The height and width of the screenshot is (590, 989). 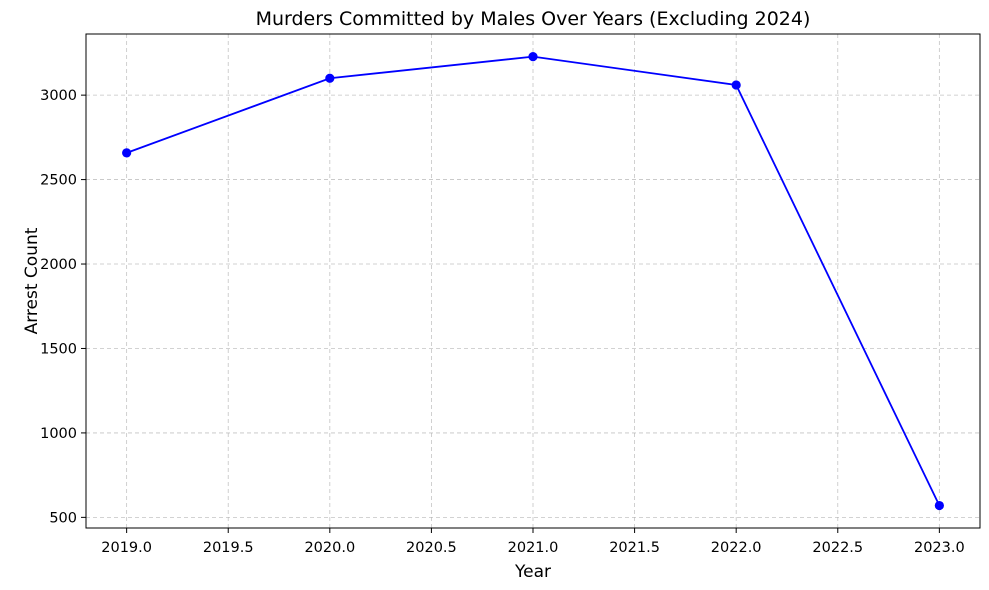 I want to click on y-tick-label: 3000, so click(x=58, y=96).